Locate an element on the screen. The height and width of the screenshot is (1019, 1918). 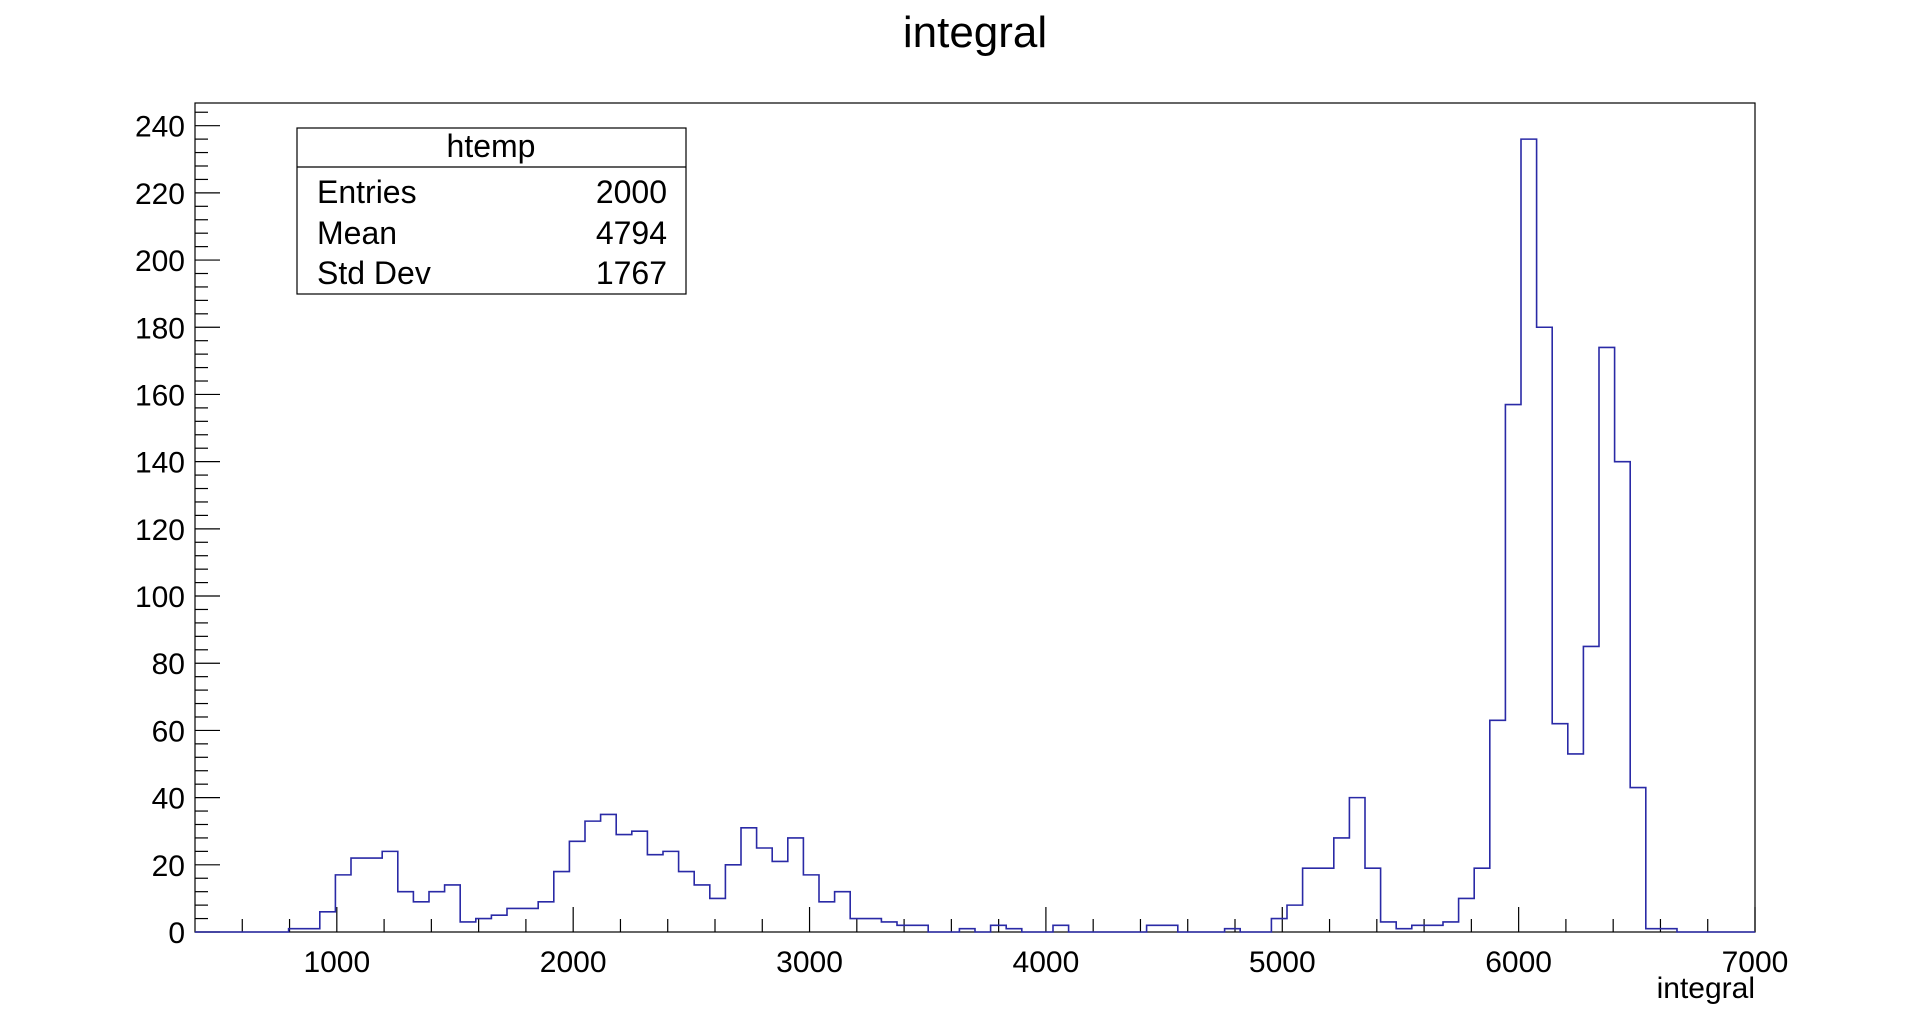
y-tick-label: 120 is located at coordinates (160, 530).